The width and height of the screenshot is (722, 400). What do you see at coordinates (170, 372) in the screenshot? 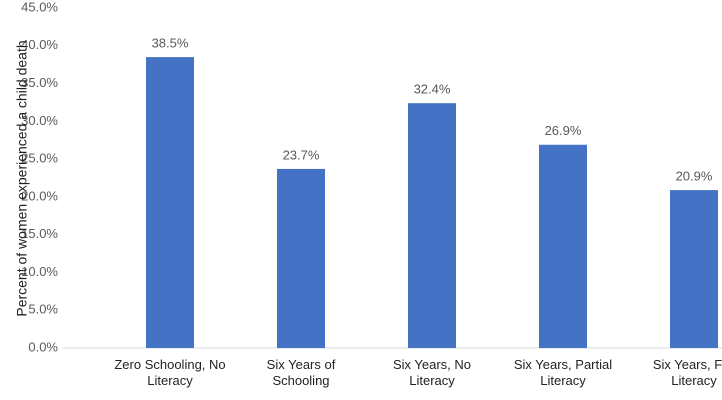
I see `x-tick-label: Zero Schooling, No Literacy` at bounding box center [170, 372].